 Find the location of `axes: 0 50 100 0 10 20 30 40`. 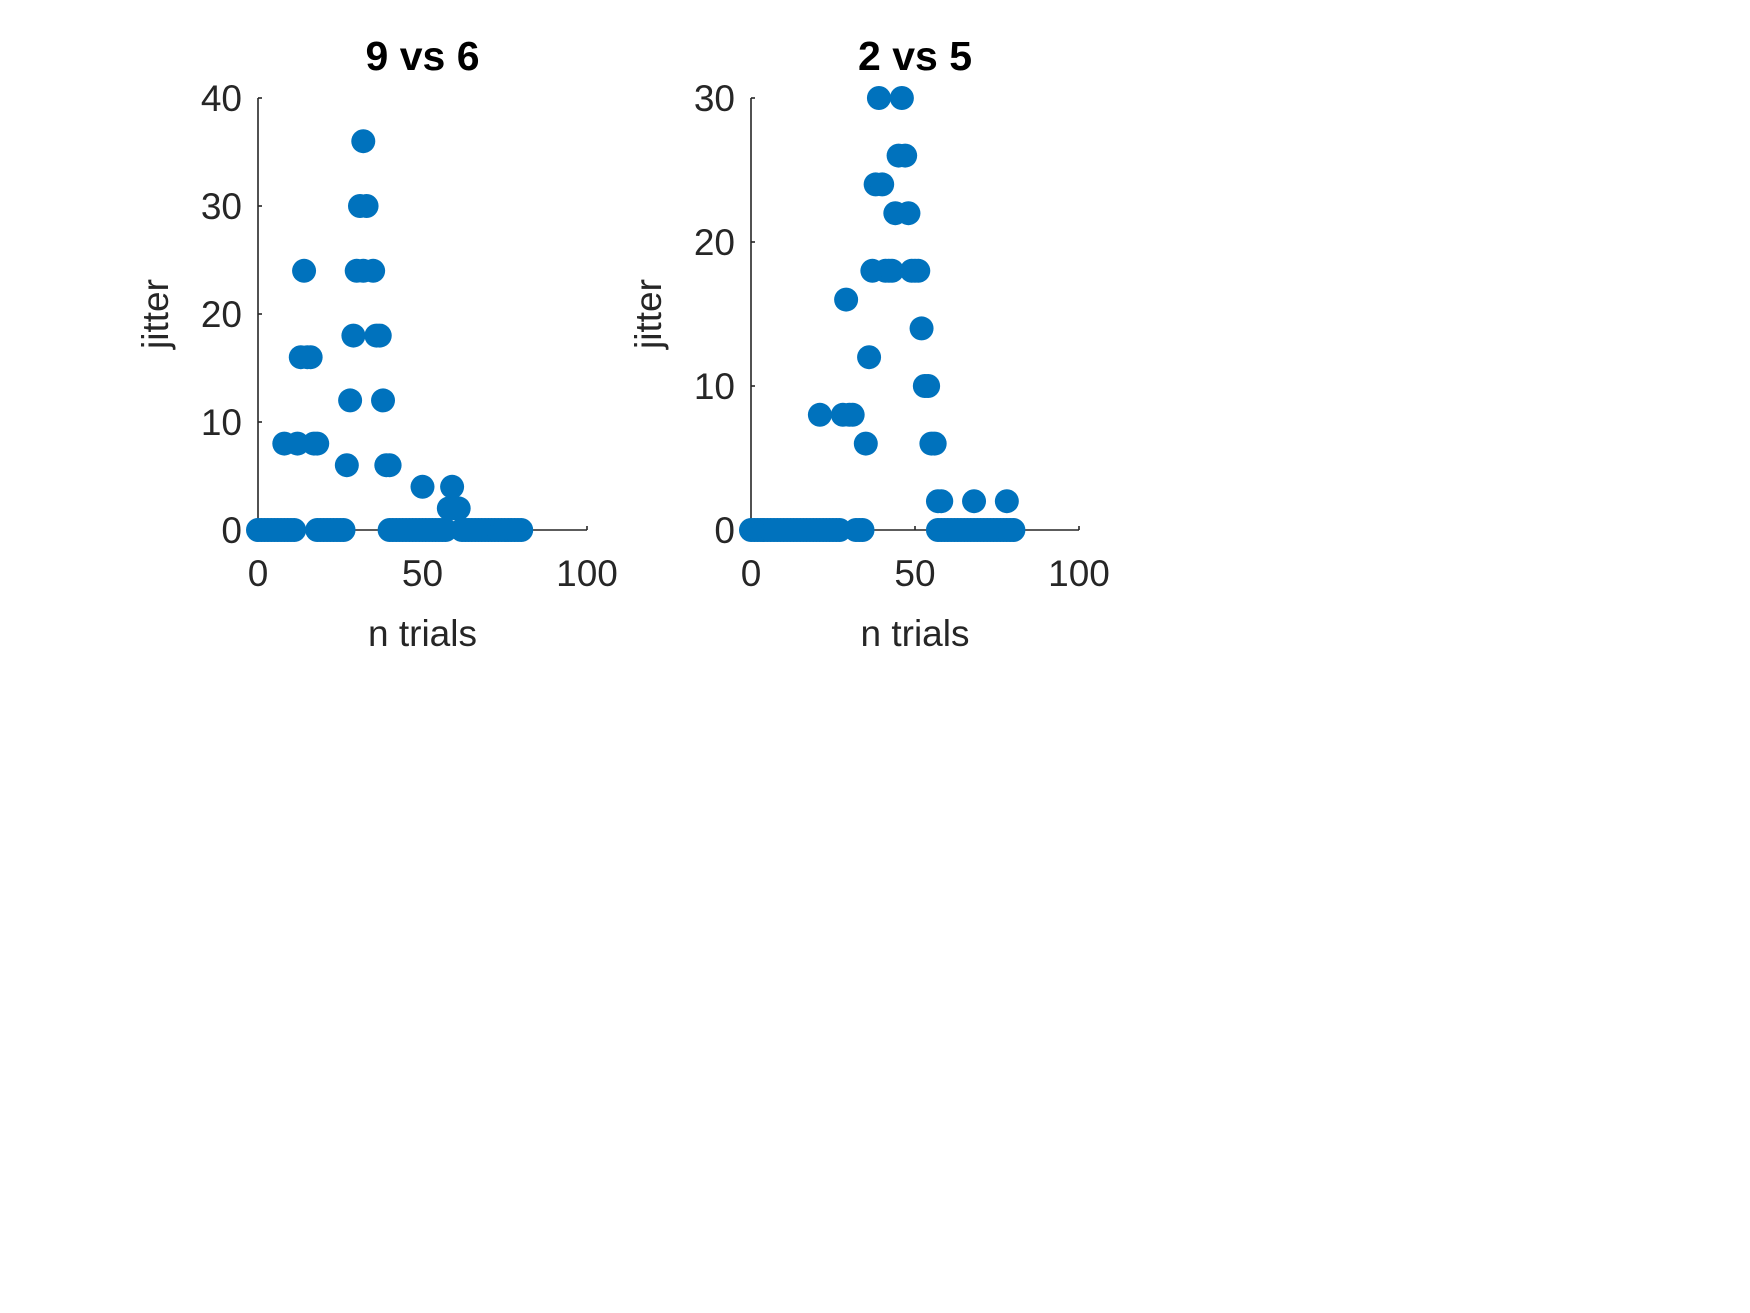

axes: 0 50 100 0 10 20 30 40 is located at coordinates (409, 336).